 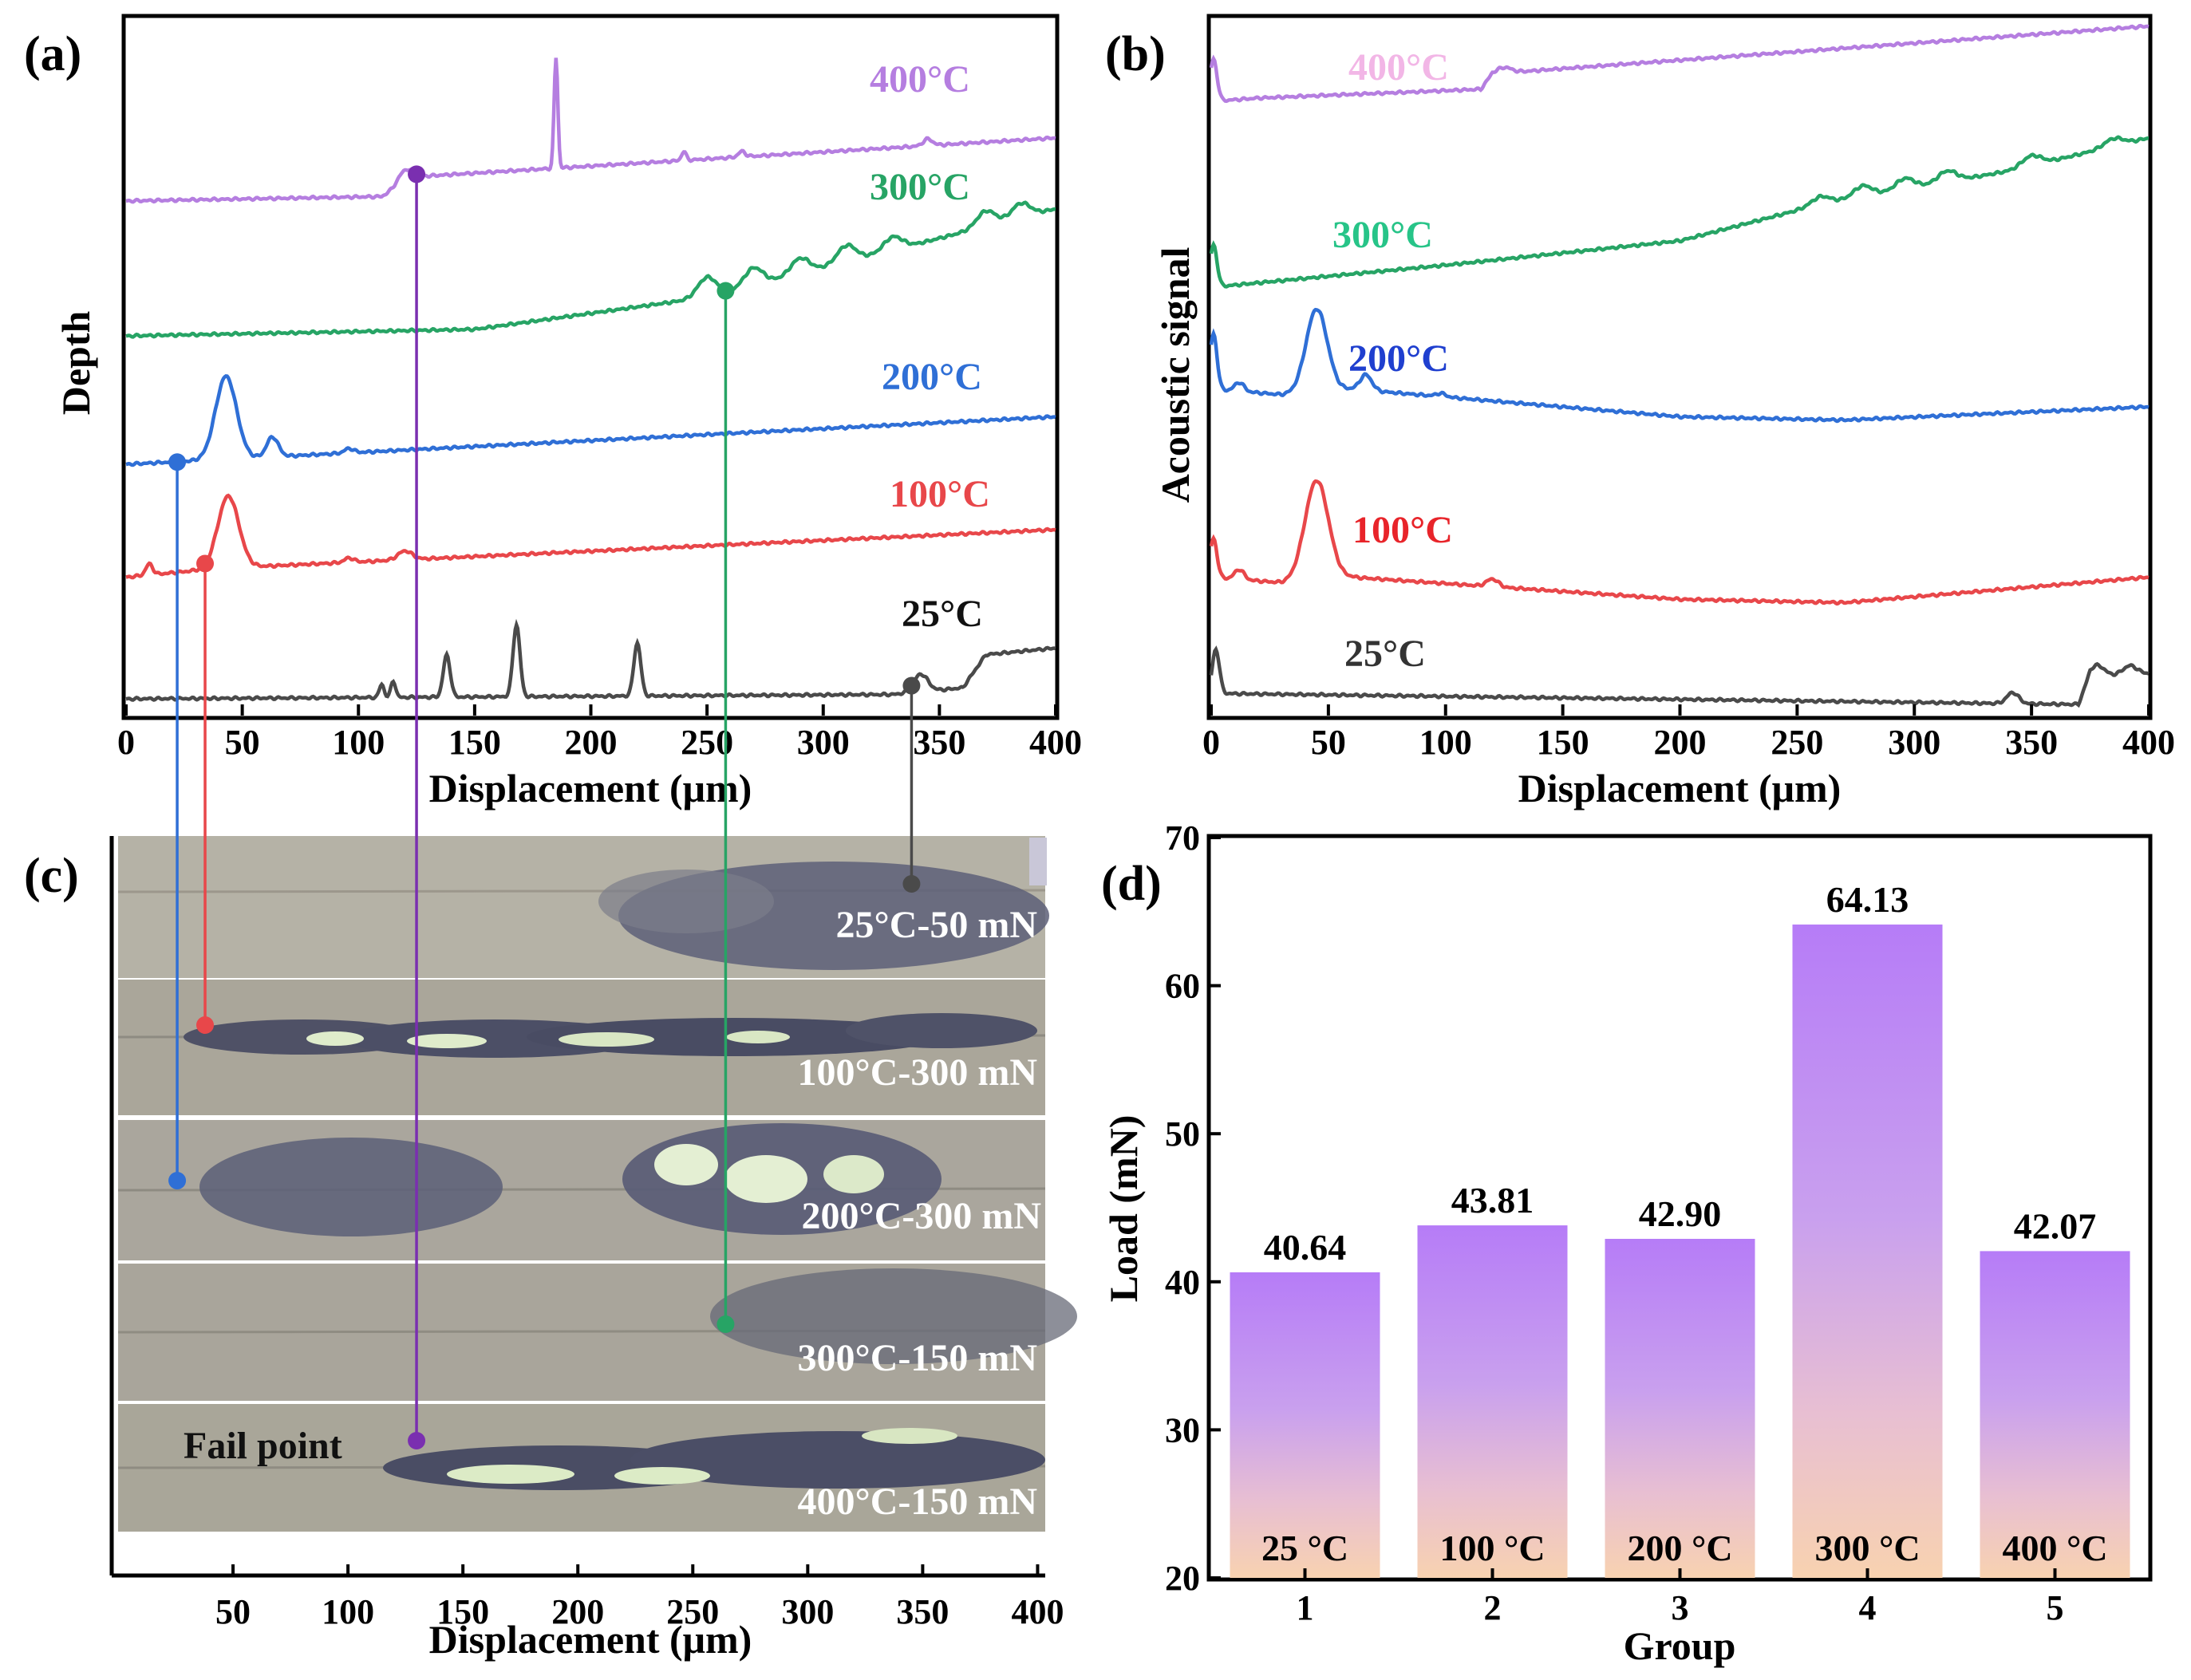 What do you see at coordinates (177, 1180) in the screenshot?
I see `fail-point-dot-c-200c` at bounding box center [177, 1180].